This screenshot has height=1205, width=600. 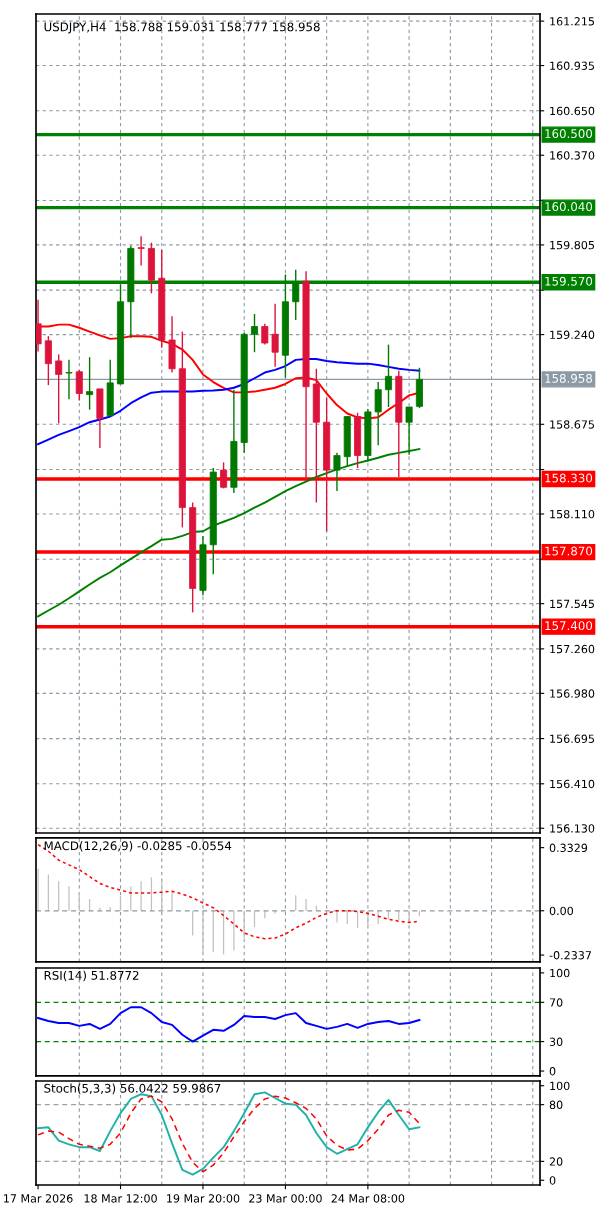 I want to click on x-tick-label: 24 Mar 08:00, so click(x=368, y=1198).